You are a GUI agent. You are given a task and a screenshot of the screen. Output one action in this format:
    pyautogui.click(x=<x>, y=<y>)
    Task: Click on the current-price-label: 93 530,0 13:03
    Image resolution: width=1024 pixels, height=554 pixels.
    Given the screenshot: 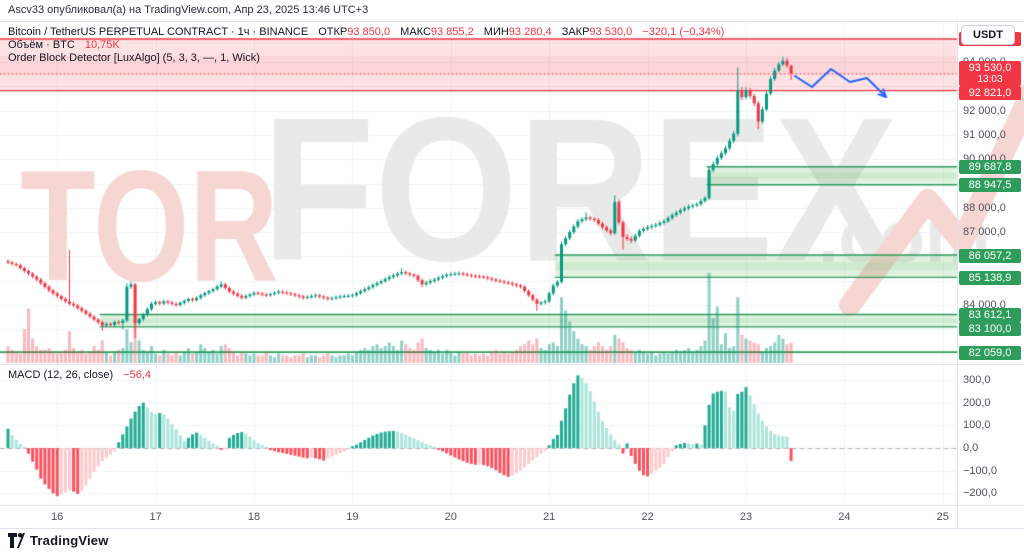 What is the action you would take?
    pyautogui.click(x=990, y=74)
    